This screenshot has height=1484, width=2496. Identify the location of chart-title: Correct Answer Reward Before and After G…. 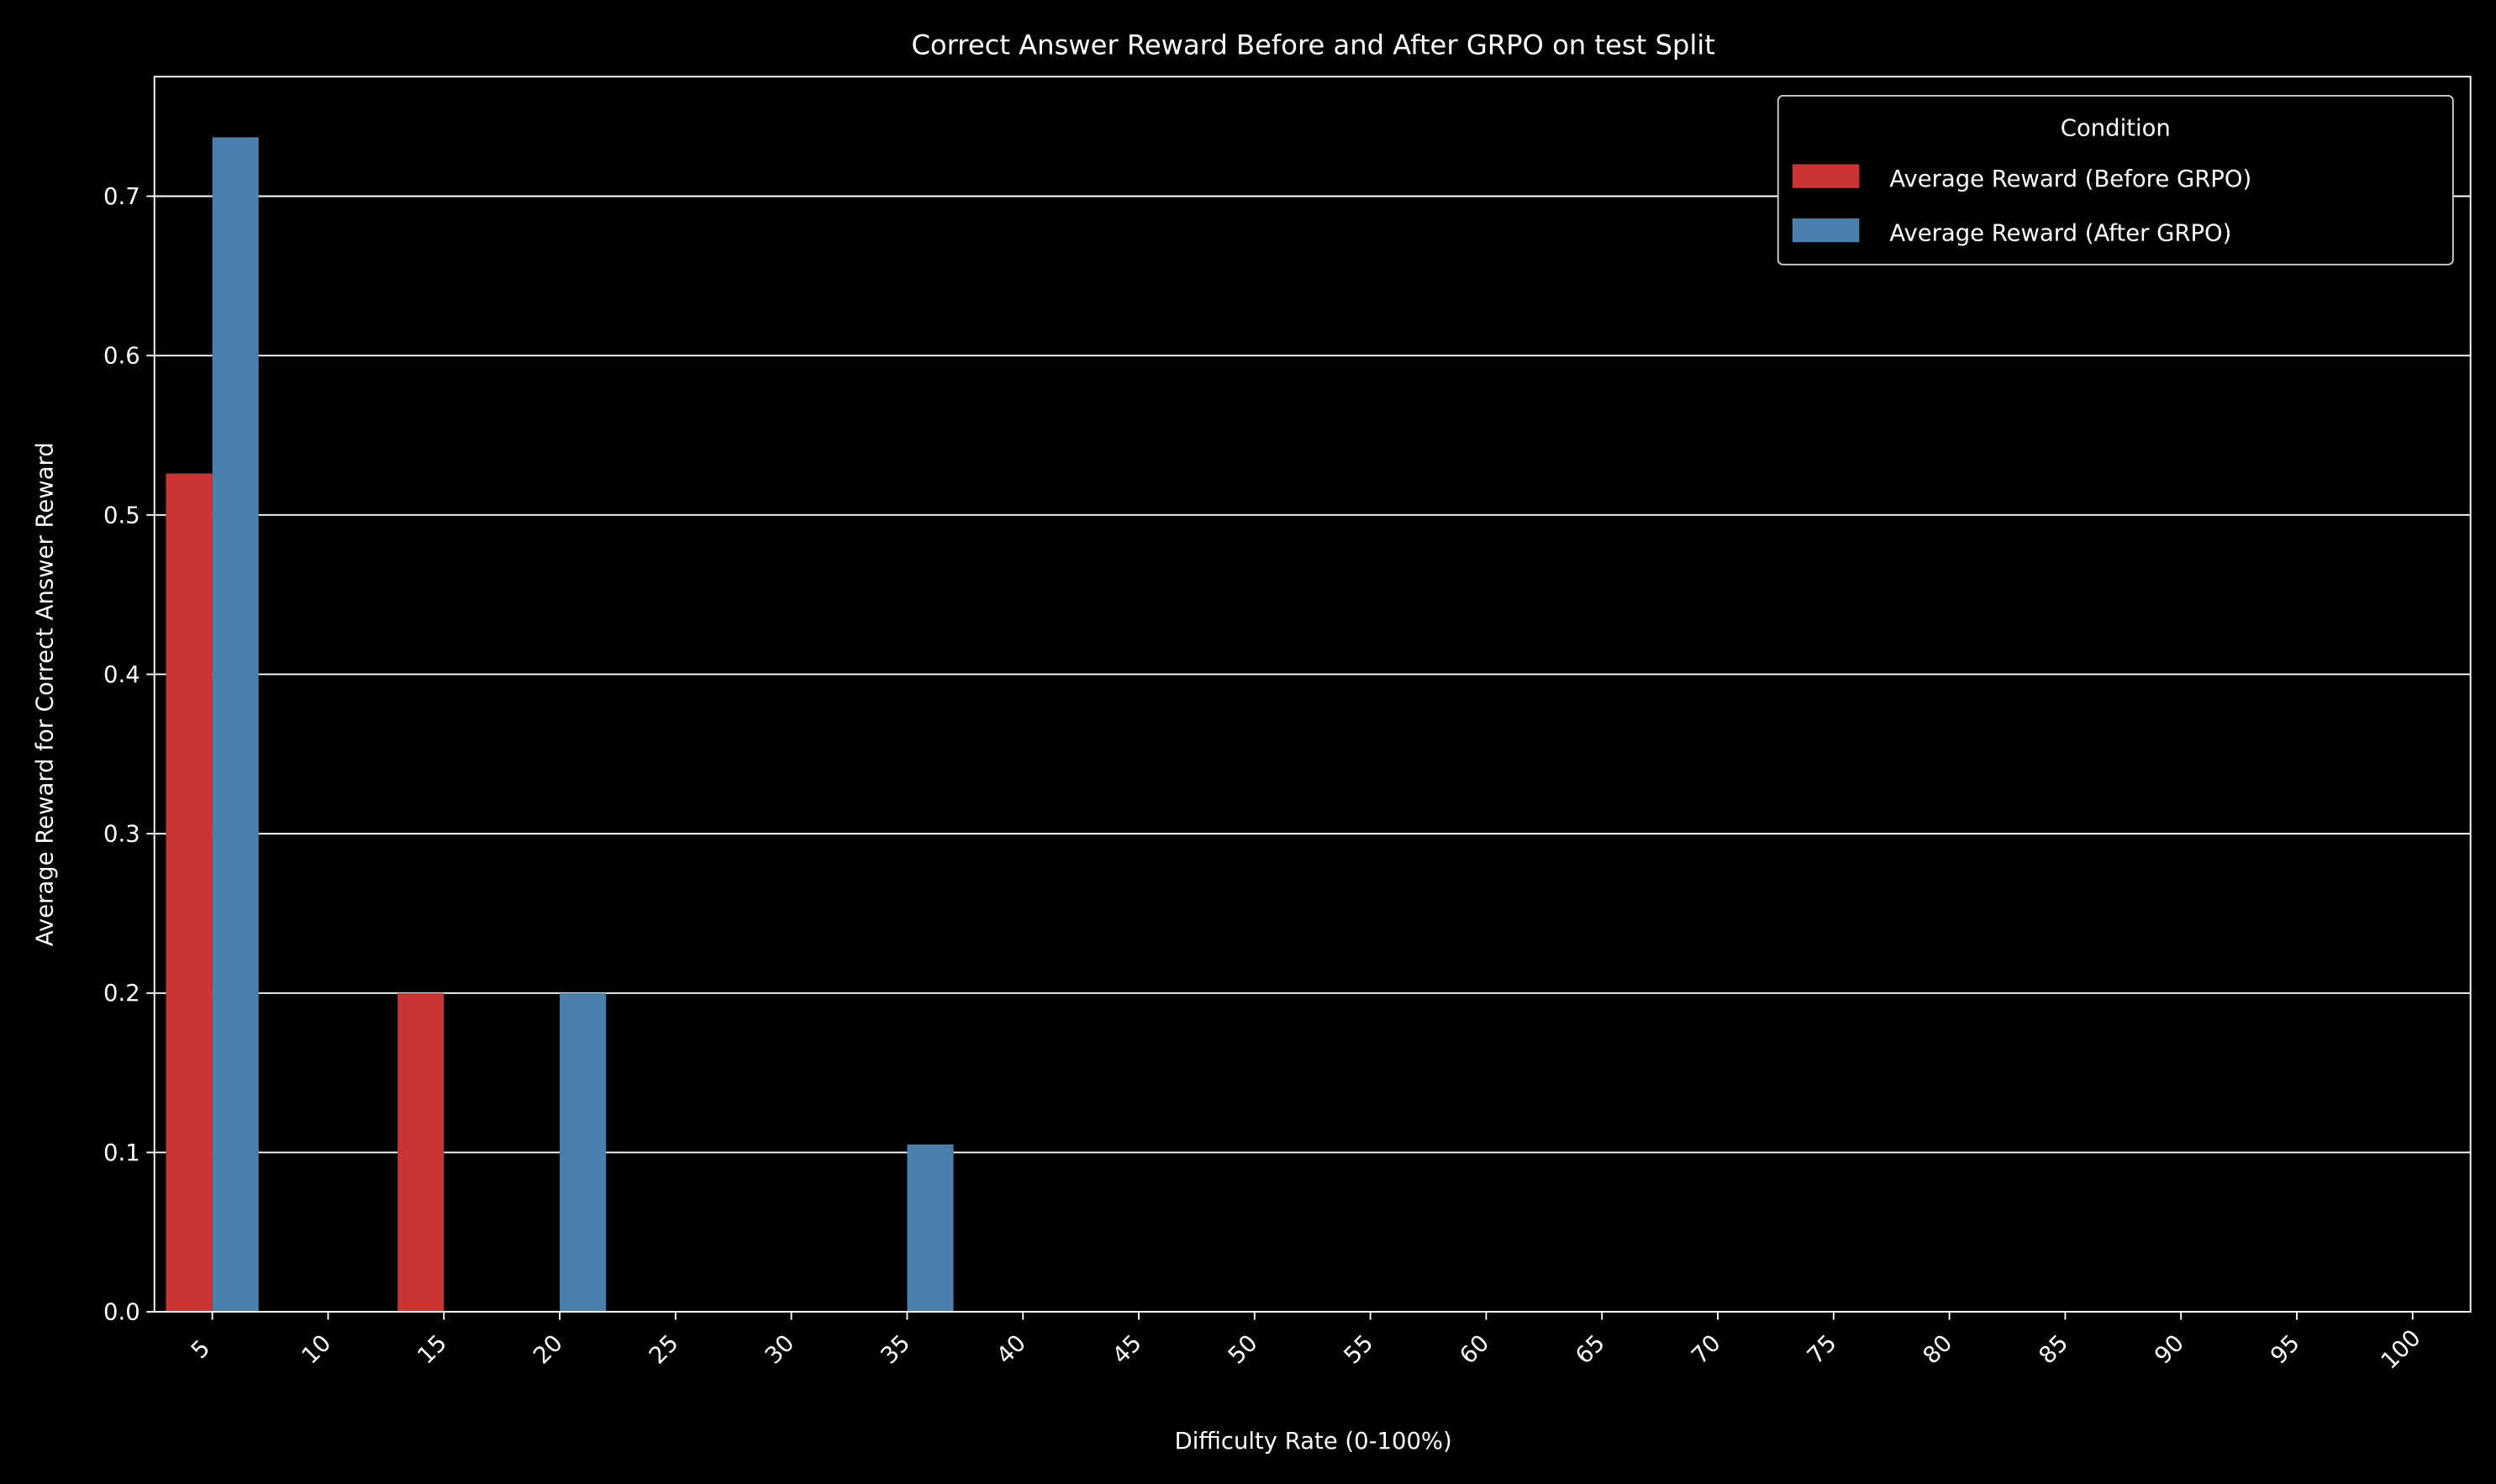
(1313, 45).